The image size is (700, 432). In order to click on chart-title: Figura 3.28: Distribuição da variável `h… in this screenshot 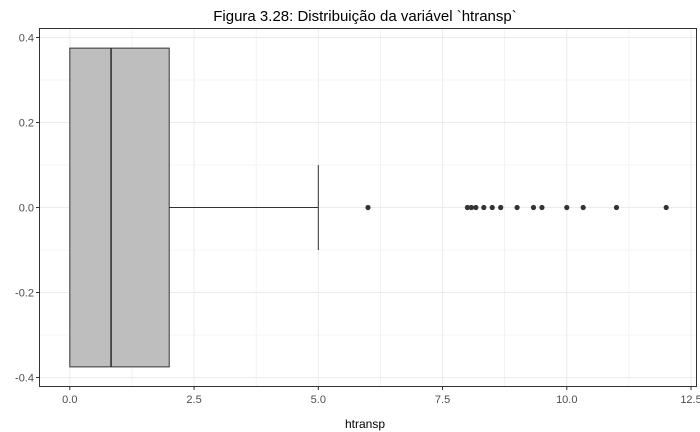, I will do `click(364, 16)`.